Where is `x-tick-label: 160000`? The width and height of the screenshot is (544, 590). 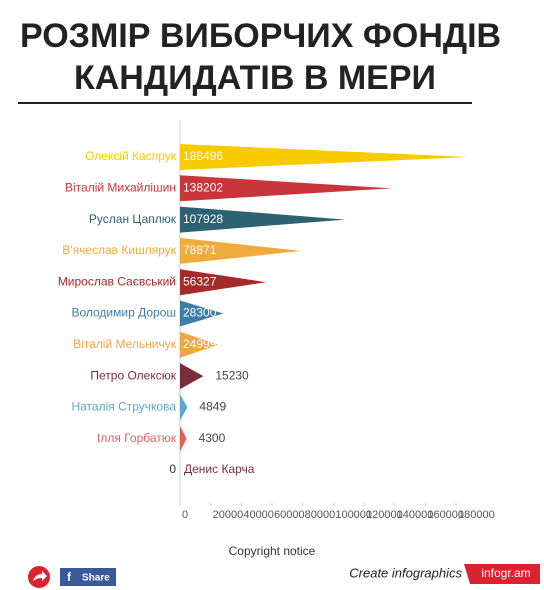 x-tick-label: 160000 is located at coordinates (445, 515).